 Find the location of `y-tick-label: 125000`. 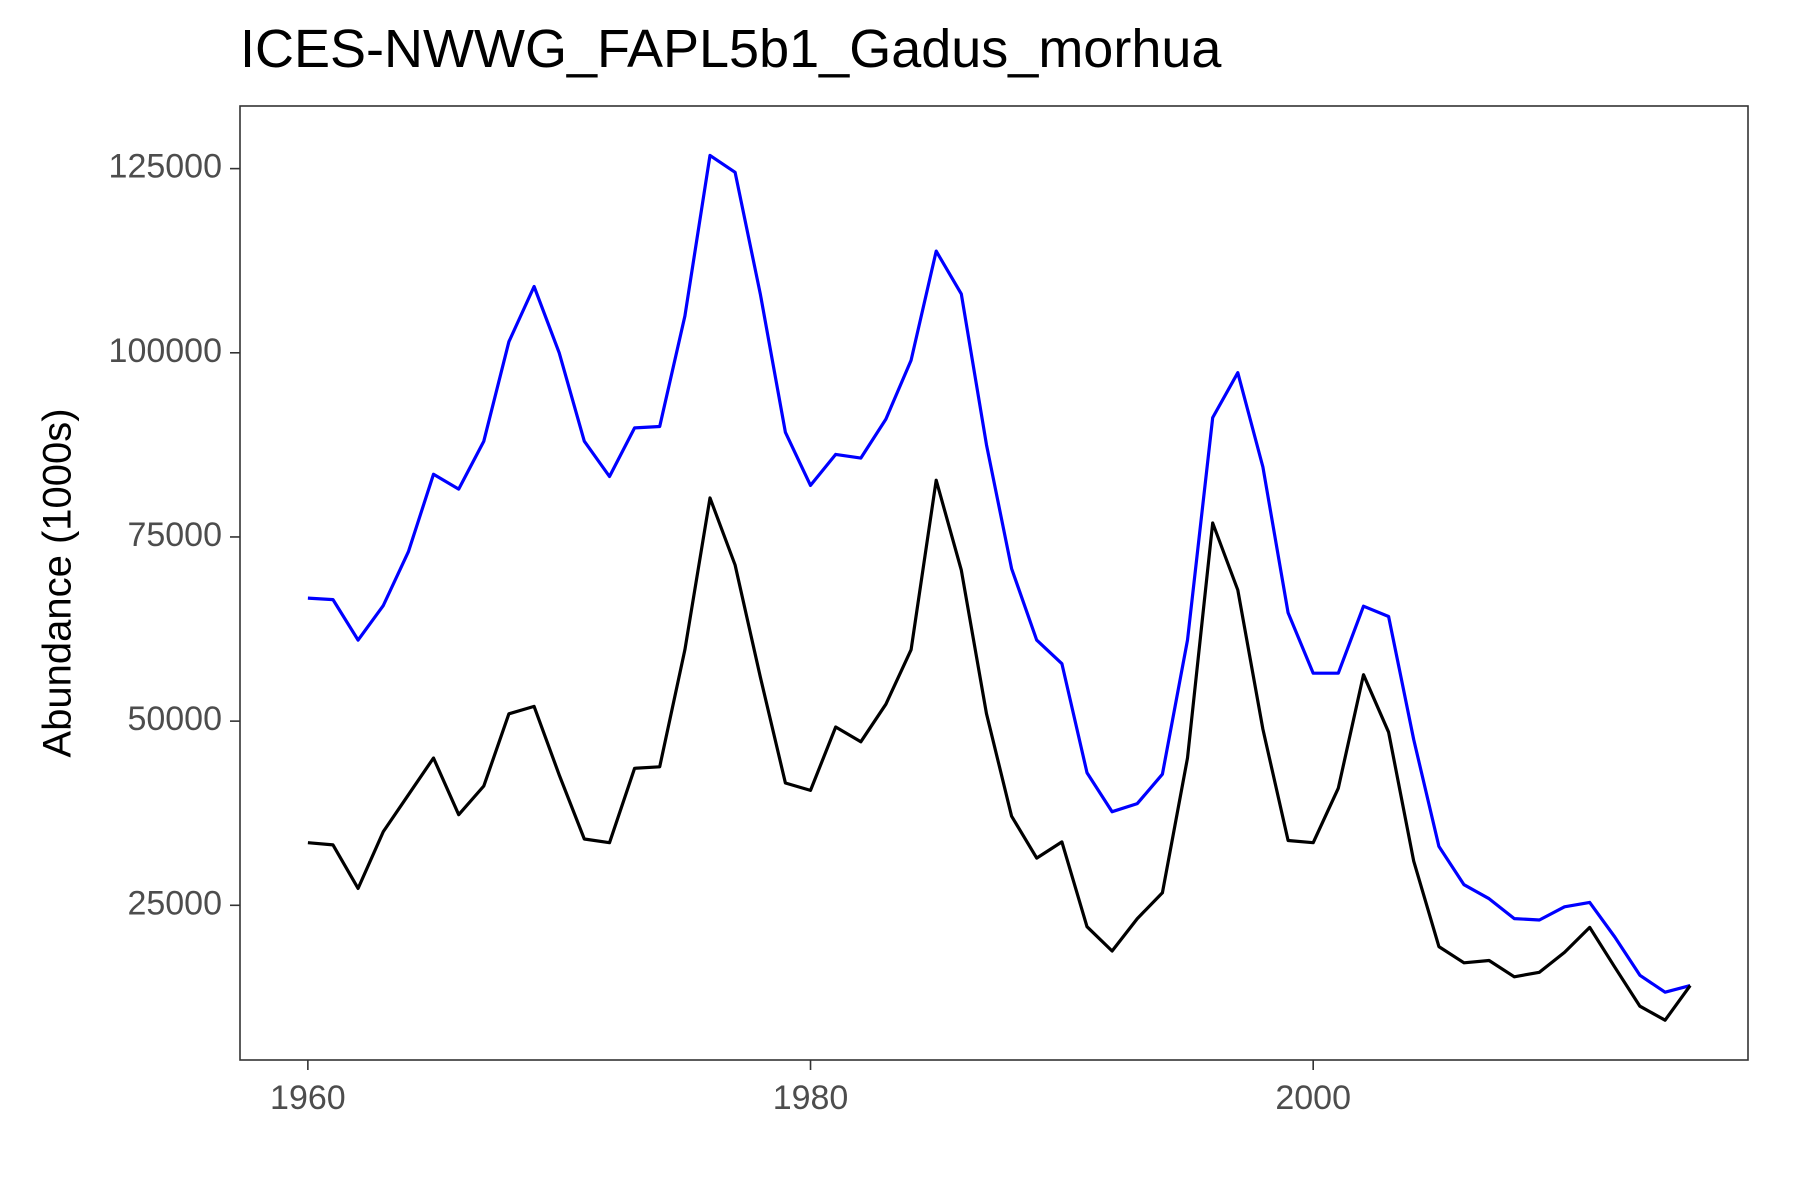

y-tick-label: 125000 is located at coordinates (165, 167).